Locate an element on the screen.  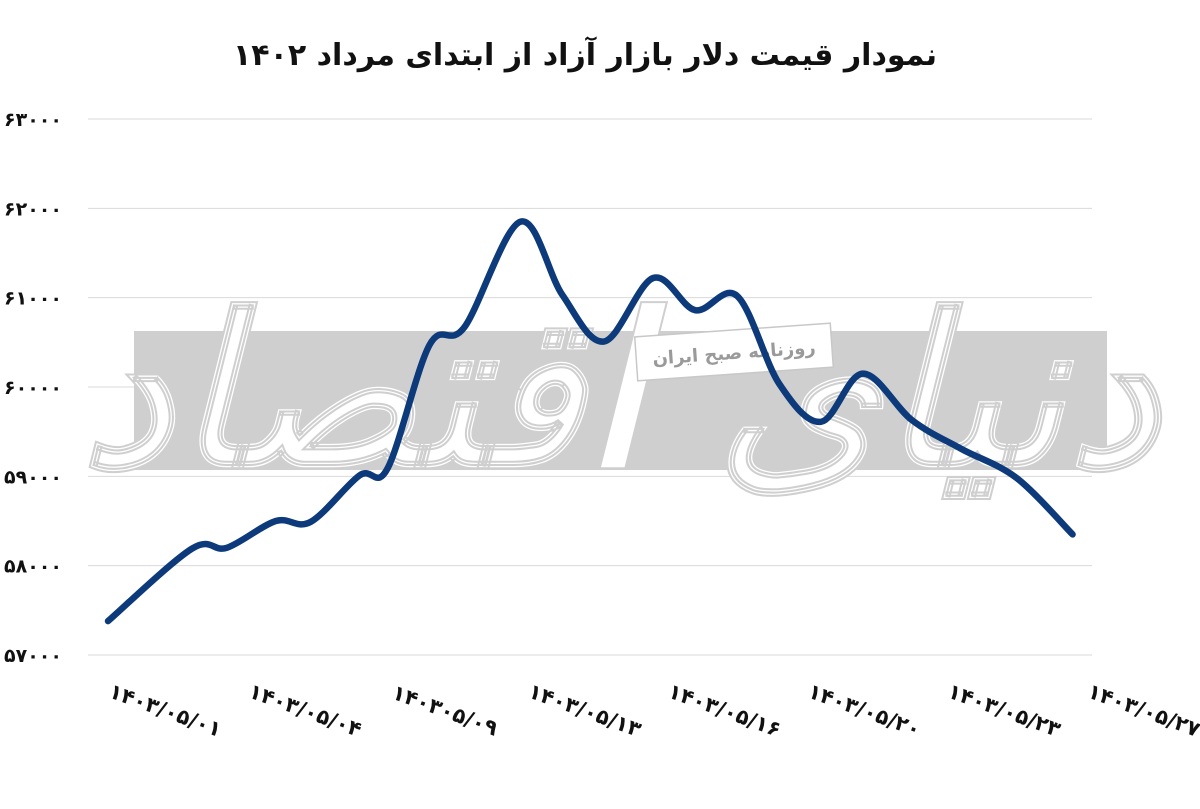
x-tick-label: ۱۴۰۳/۰۵/۰۱ is located at coordinates (165, 710).